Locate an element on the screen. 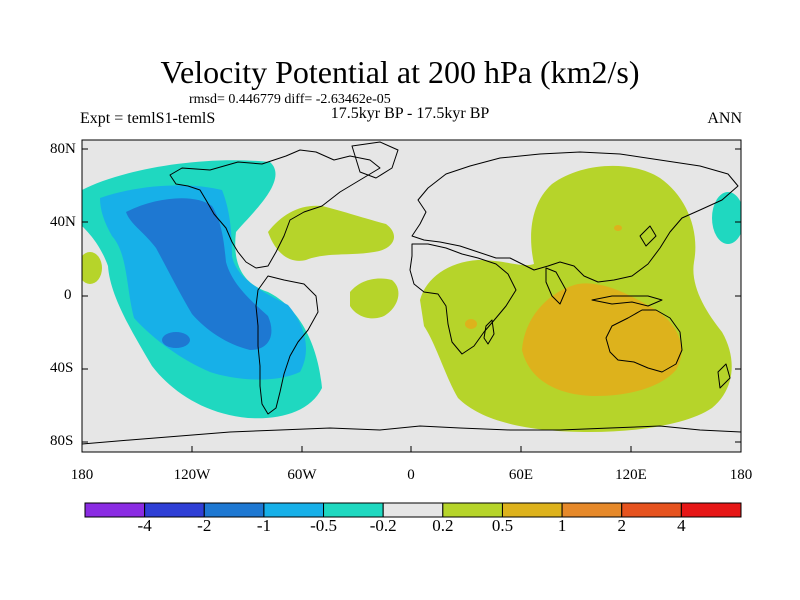 This screenshot has width=800, height=600. region-pacific-pos-edge is located at coordinates (92, 268).